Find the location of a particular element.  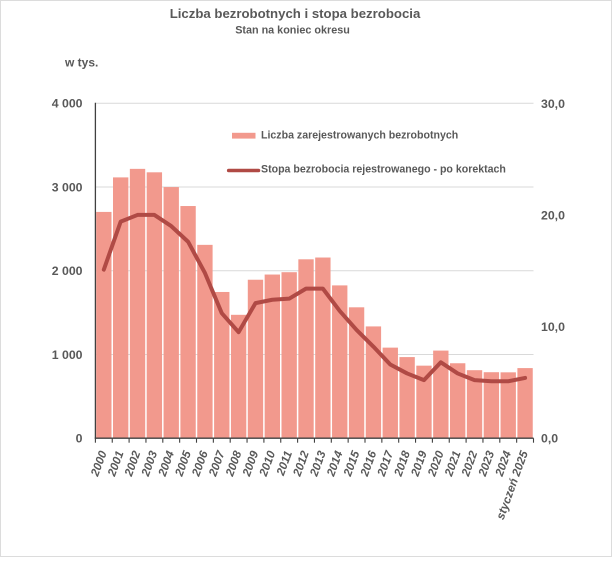

svg-text: 20,0 is located at coordinates (553, 215).